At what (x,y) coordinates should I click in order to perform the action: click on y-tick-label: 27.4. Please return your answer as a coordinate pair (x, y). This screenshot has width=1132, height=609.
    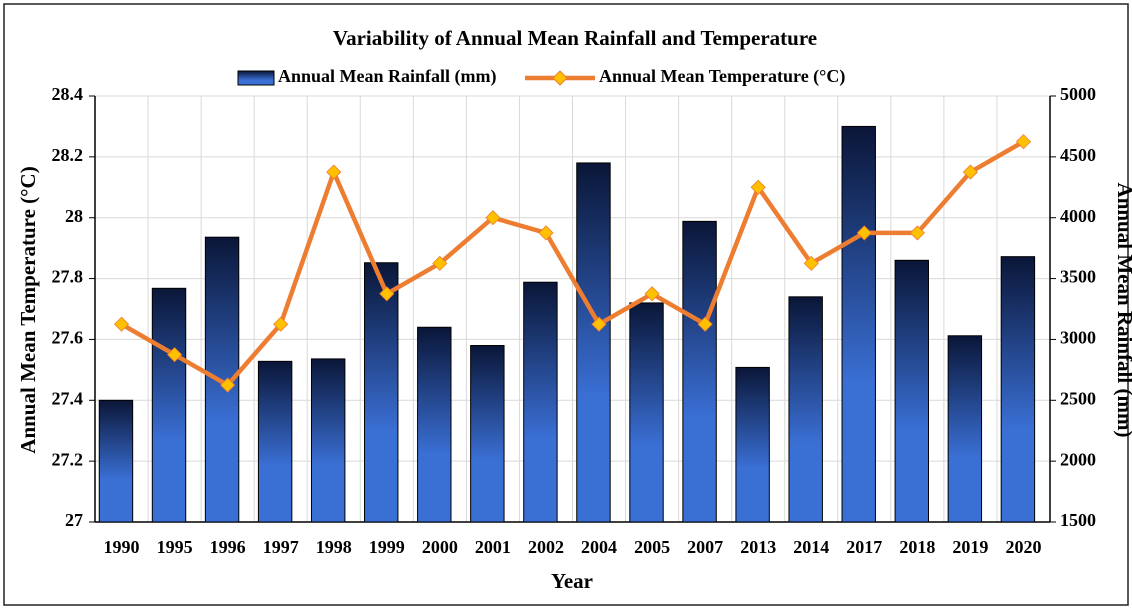
    Looking at the image, I should click on (68, 398).